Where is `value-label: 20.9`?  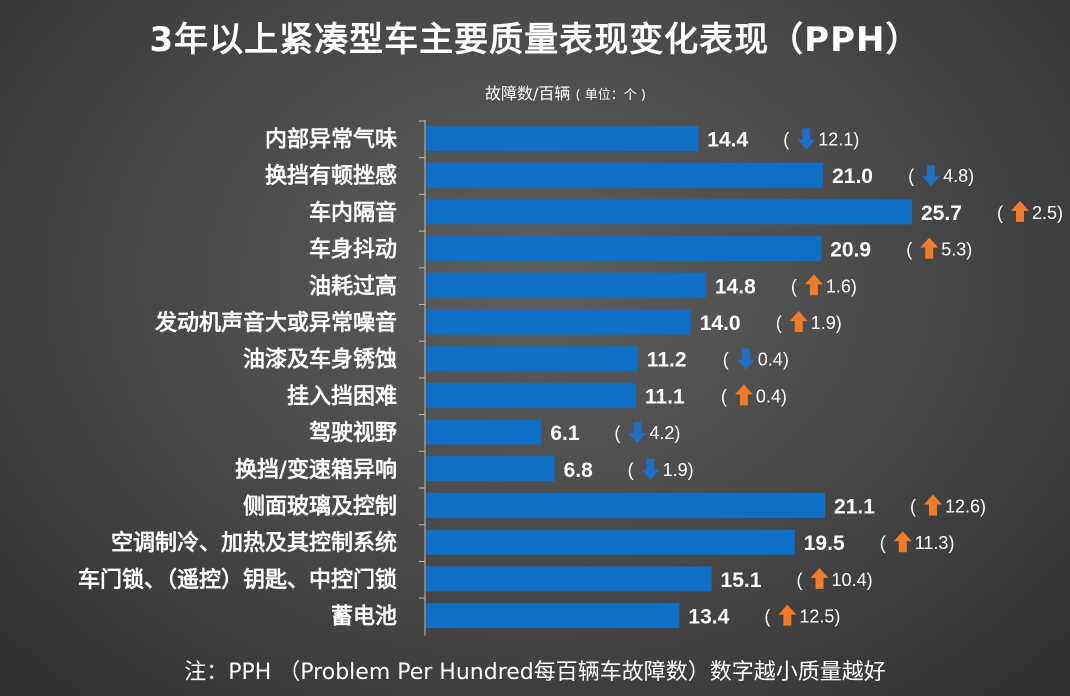
value-label: 20.9 is located at coordinates (850, 250).